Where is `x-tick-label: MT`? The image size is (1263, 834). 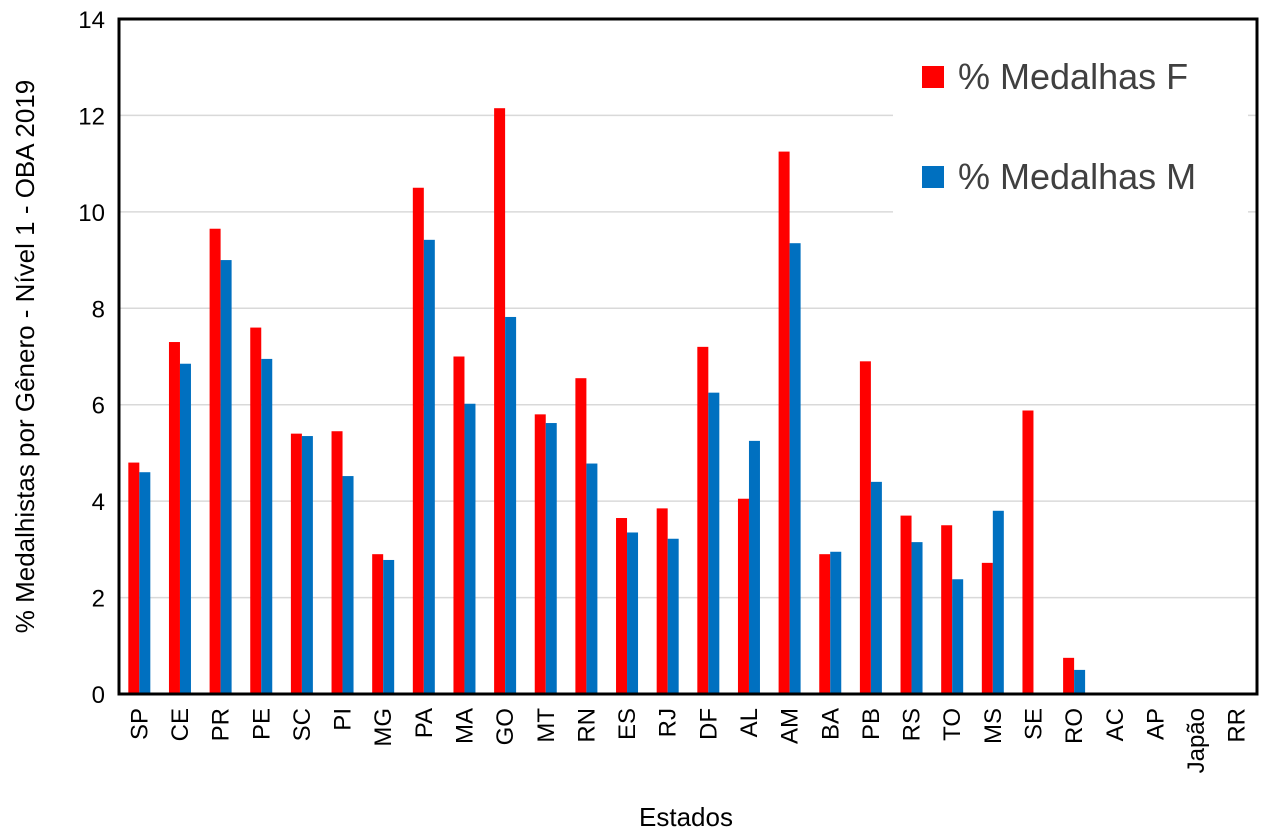
x-tick-label: MT is located at coordinates (546, 725).